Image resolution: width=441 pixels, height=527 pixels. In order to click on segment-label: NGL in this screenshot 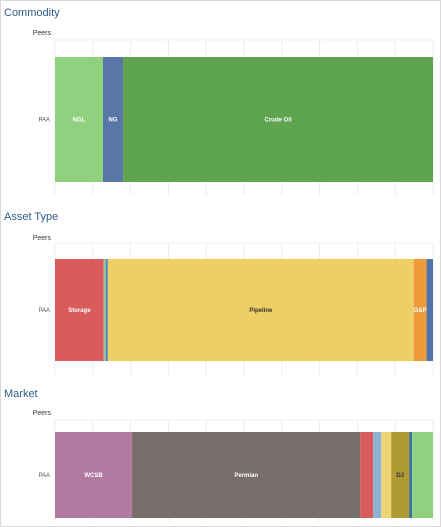, I will do `click(79, 121)`.